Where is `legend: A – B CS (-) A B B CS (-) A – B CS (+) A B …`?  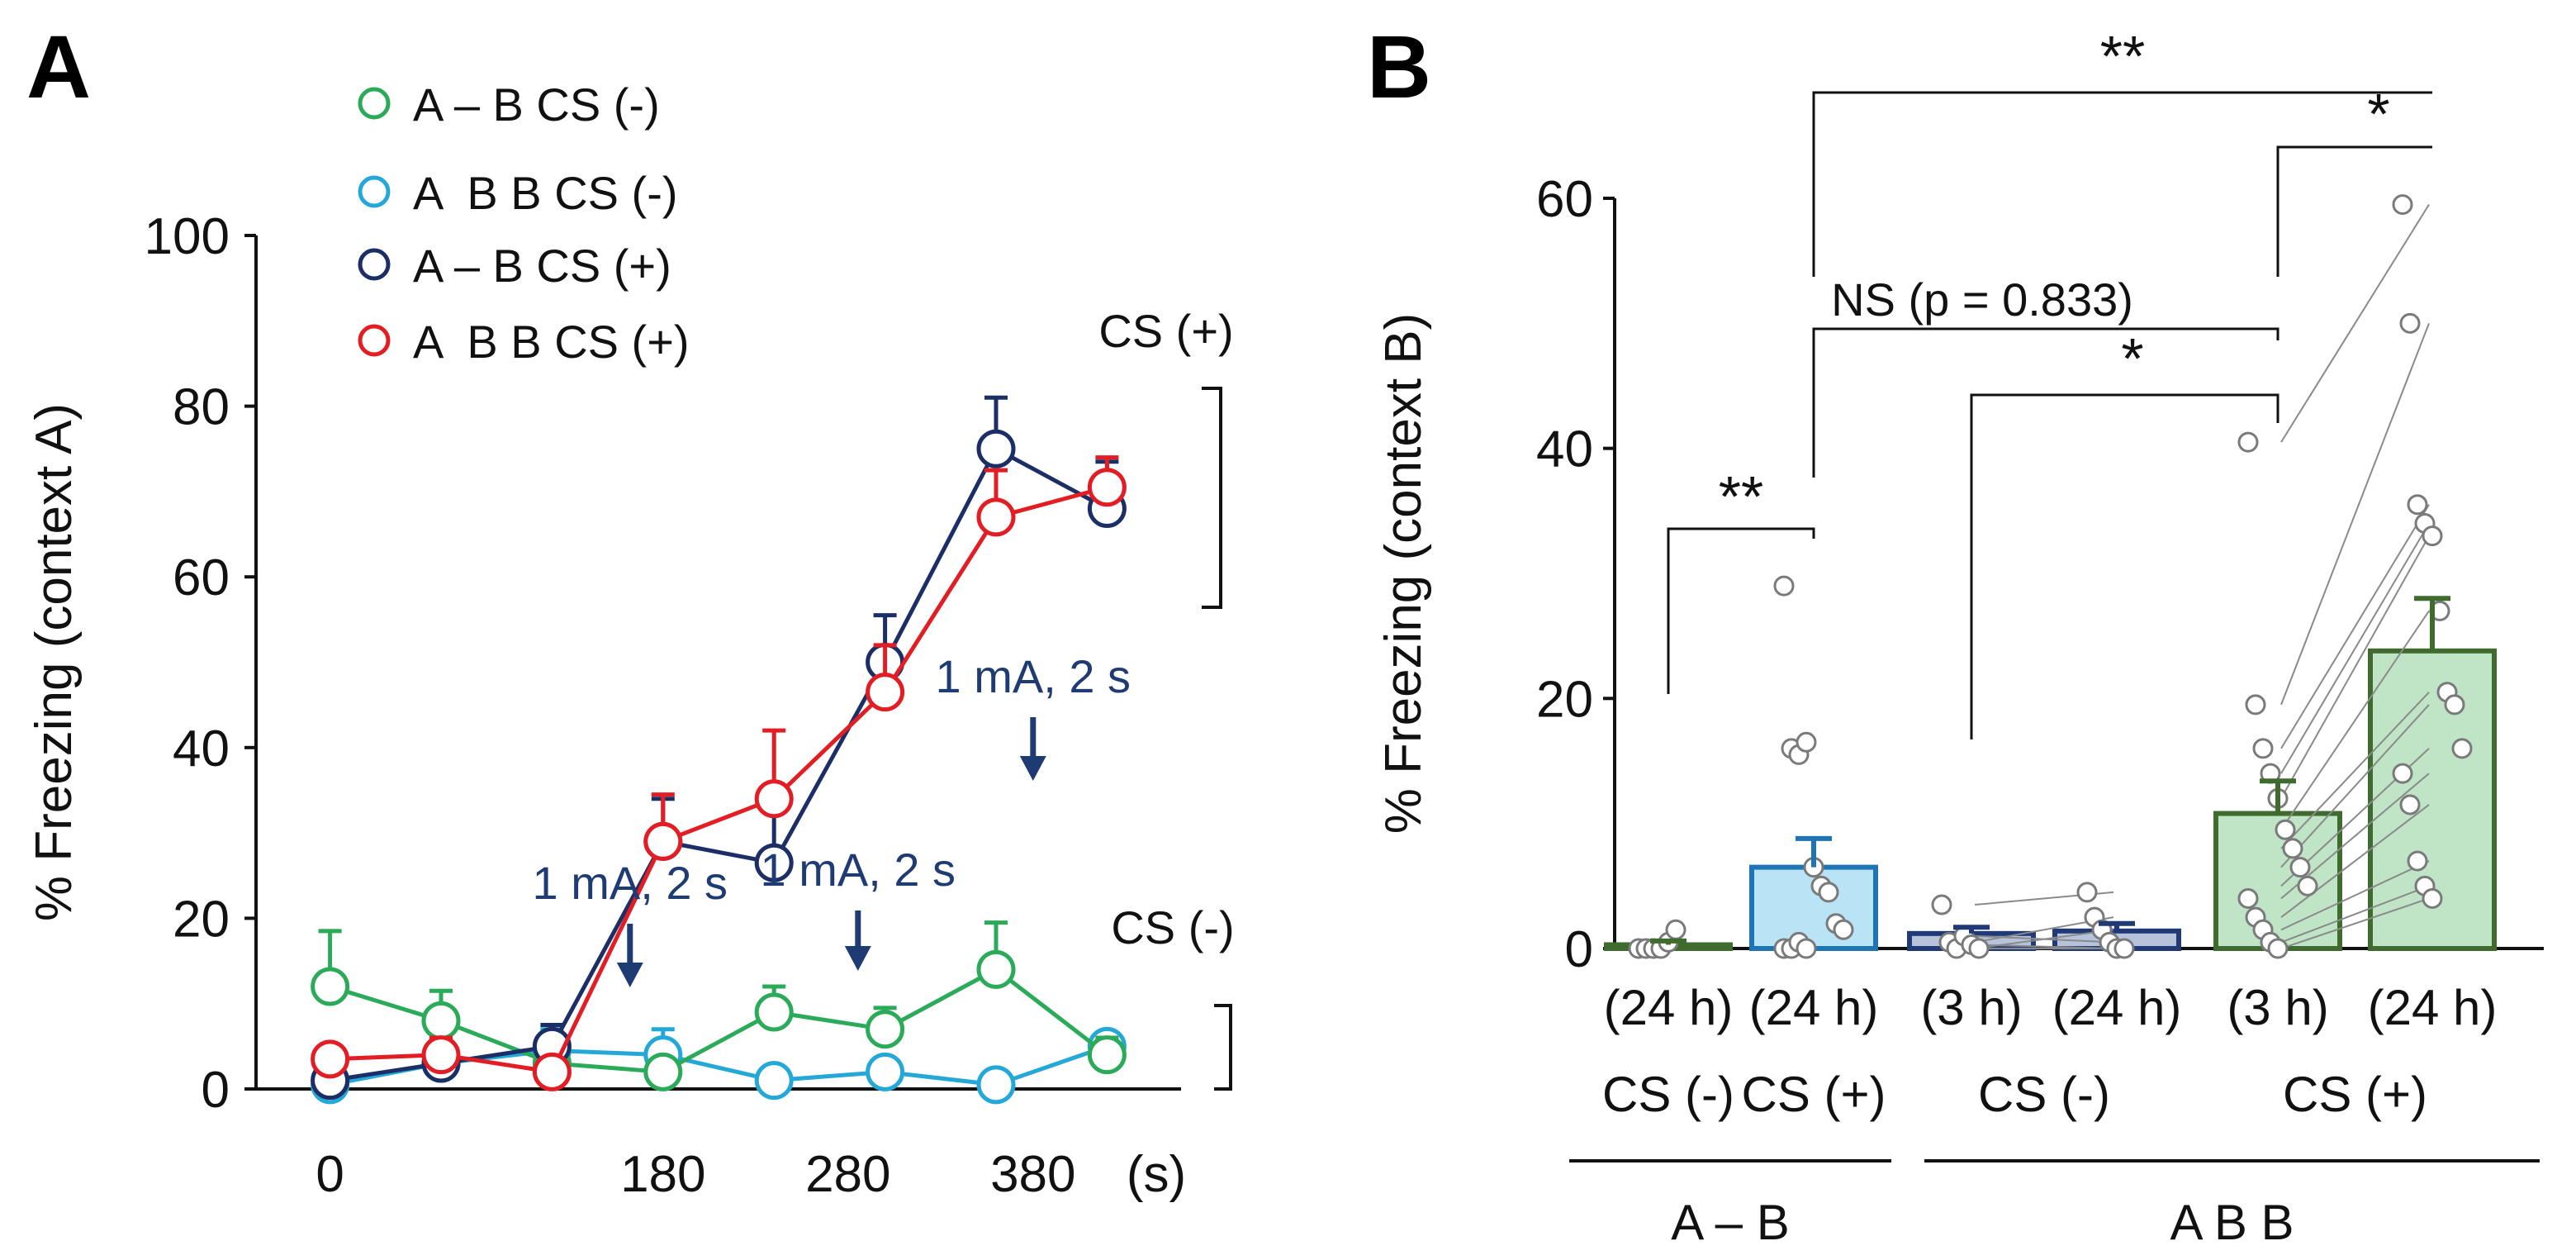 legend: A – B CS (-) A B B CS (-) A – B CS (+) A B … is located at coordinates (524, 223).